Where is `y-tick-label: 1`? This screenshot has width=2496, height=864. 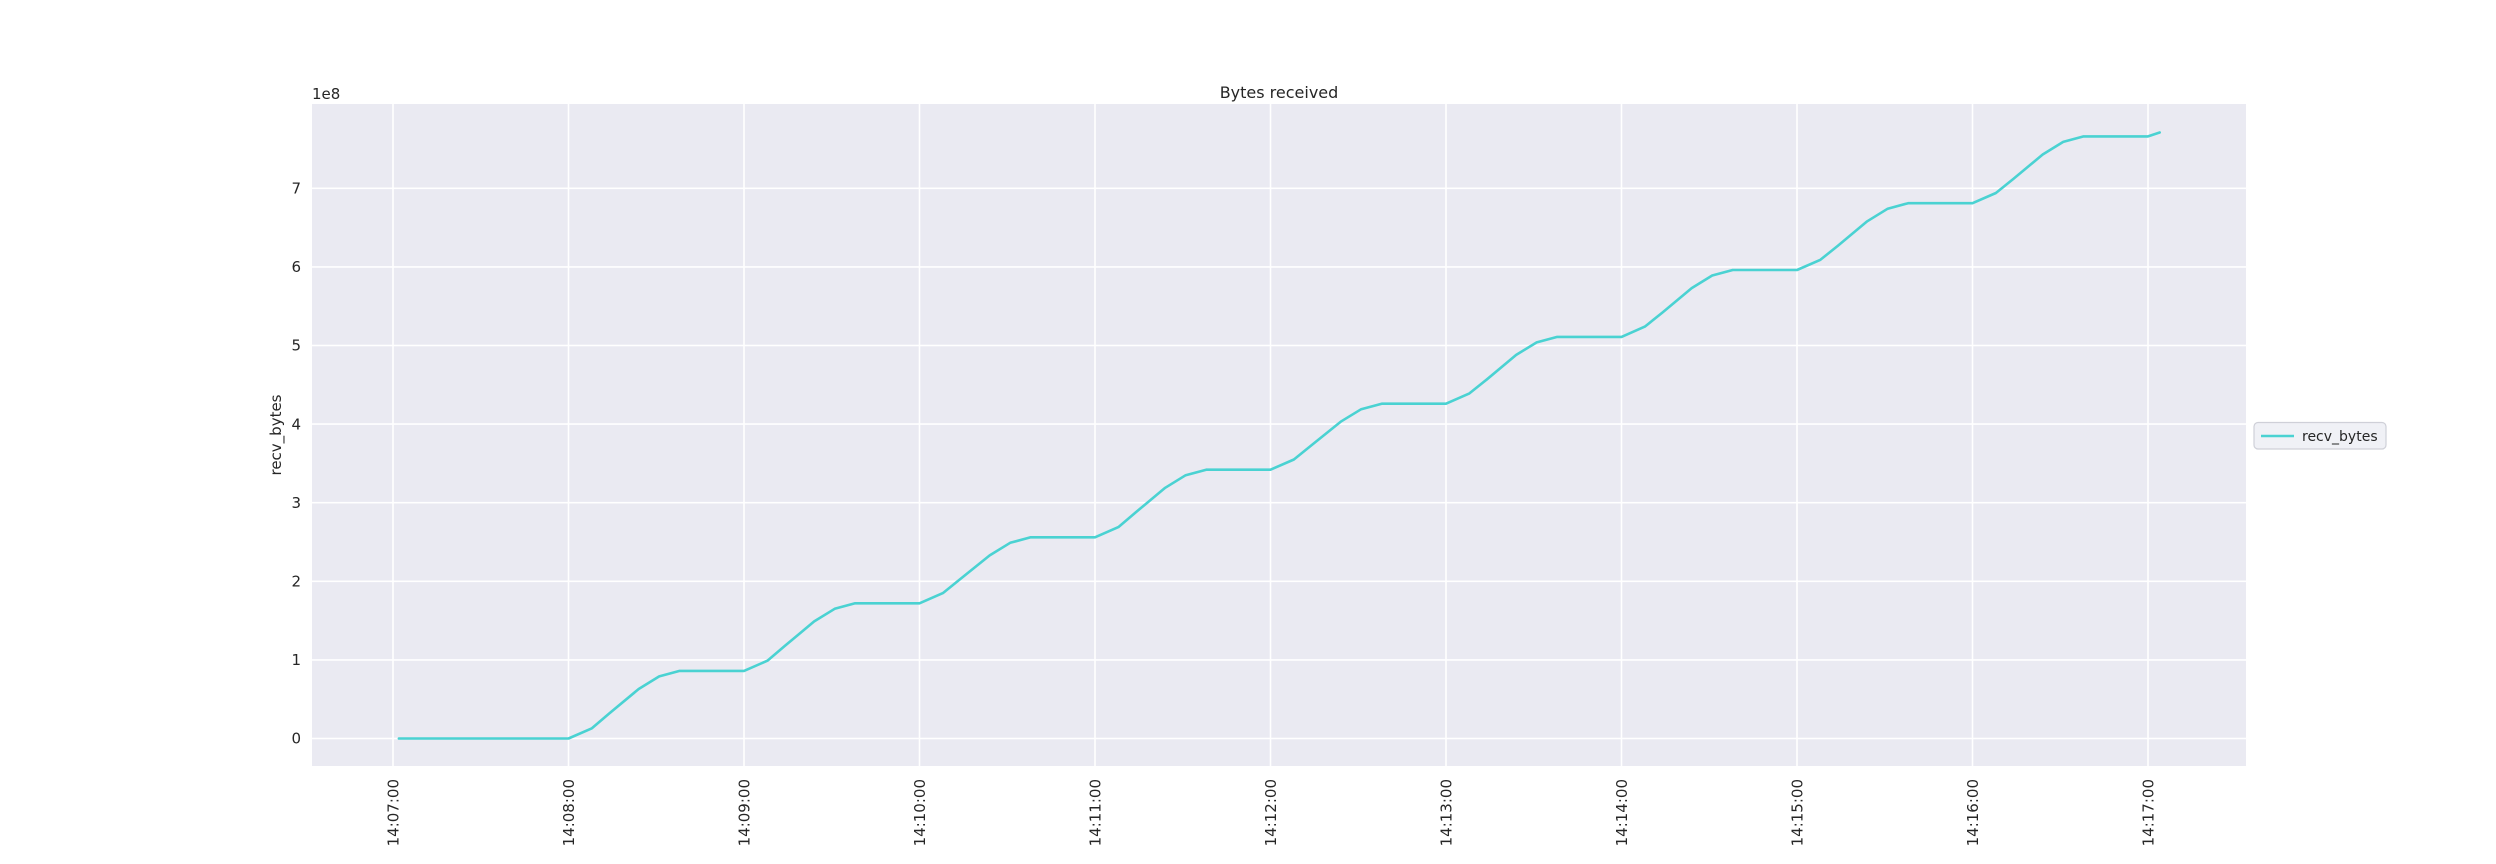
y-tick-label: 1 is located at coordinates (296, 660).